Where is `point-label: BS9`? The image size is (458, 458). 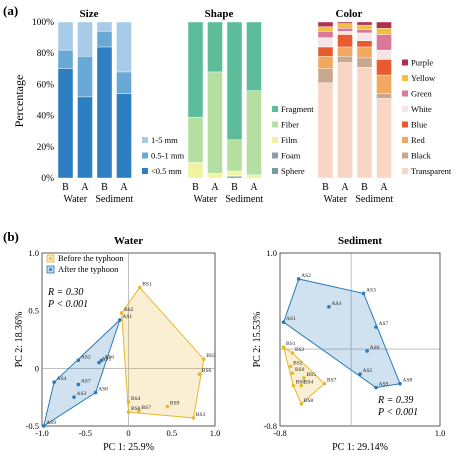
point-label: BS9 is located at coordinates (175, 403).